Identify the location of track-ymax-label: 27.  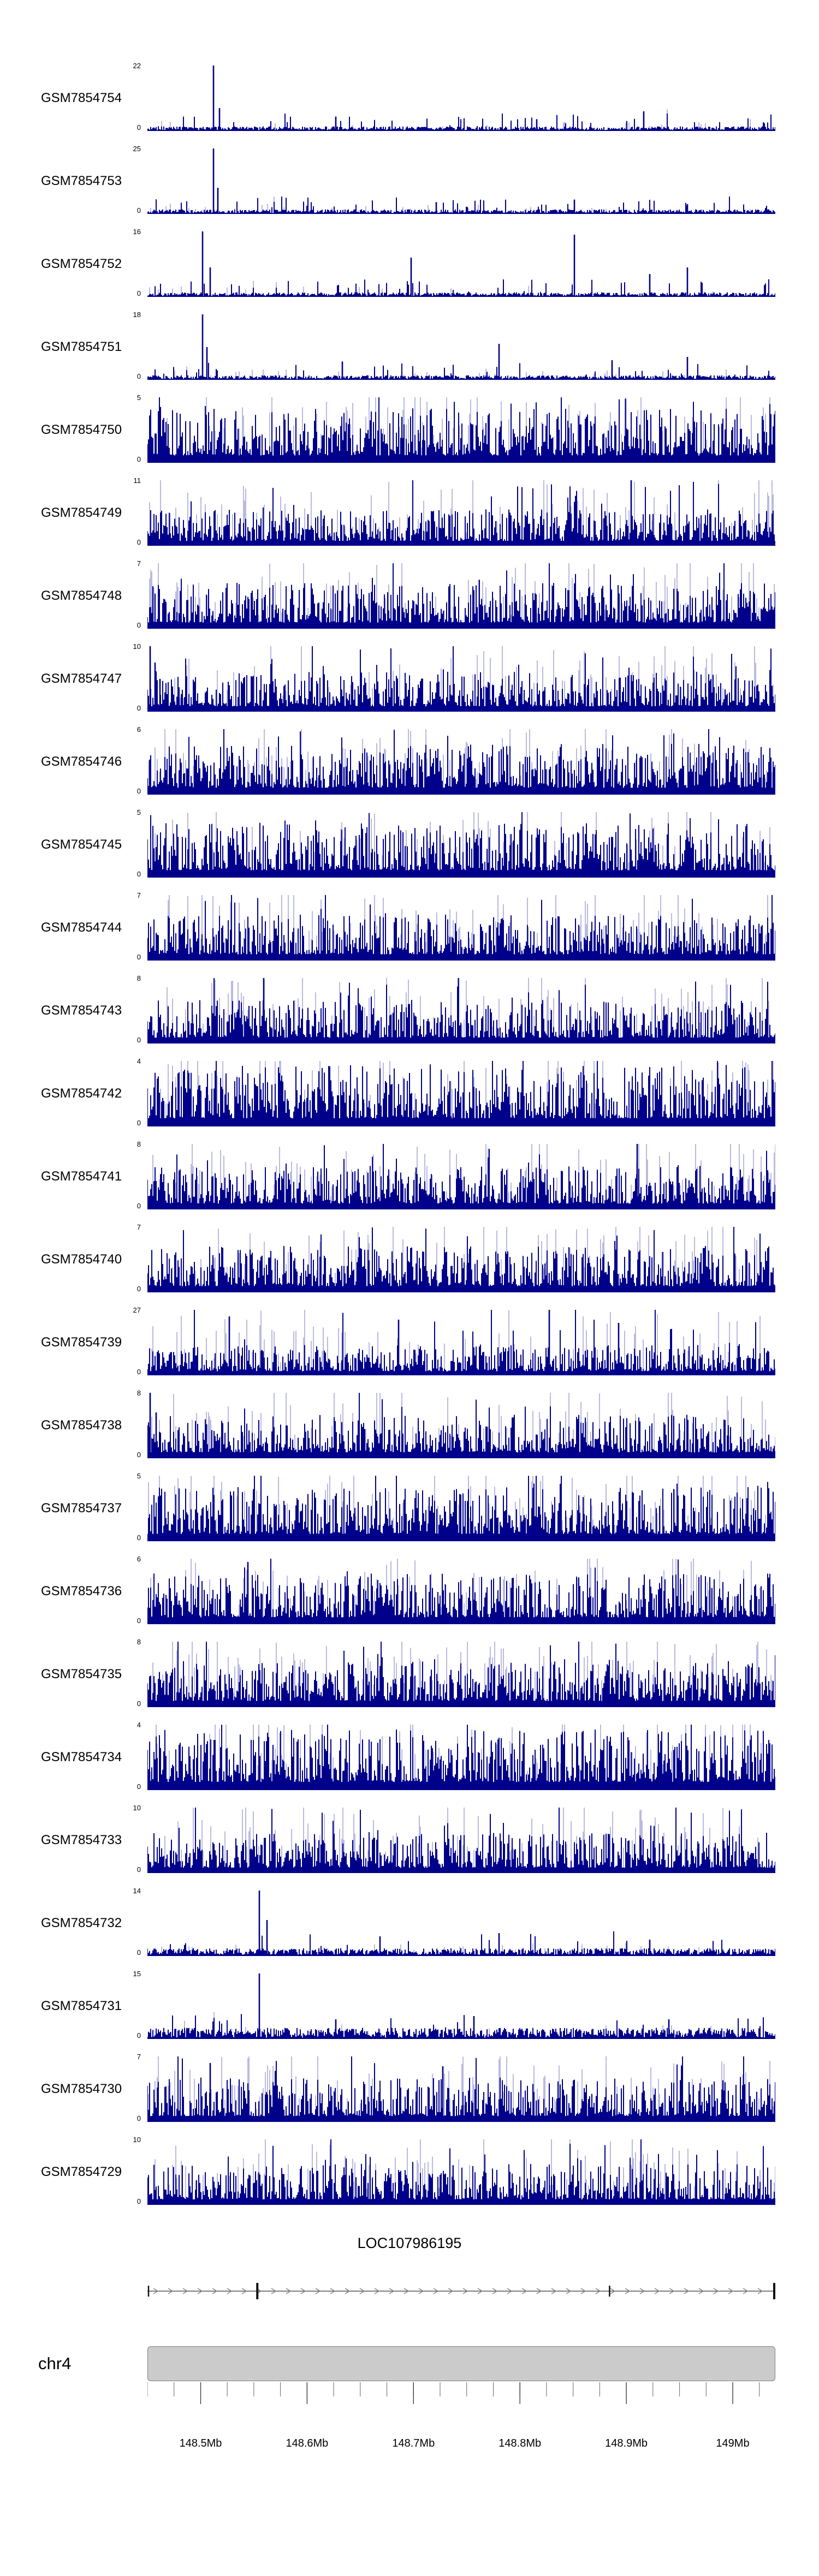
(137, 1310).